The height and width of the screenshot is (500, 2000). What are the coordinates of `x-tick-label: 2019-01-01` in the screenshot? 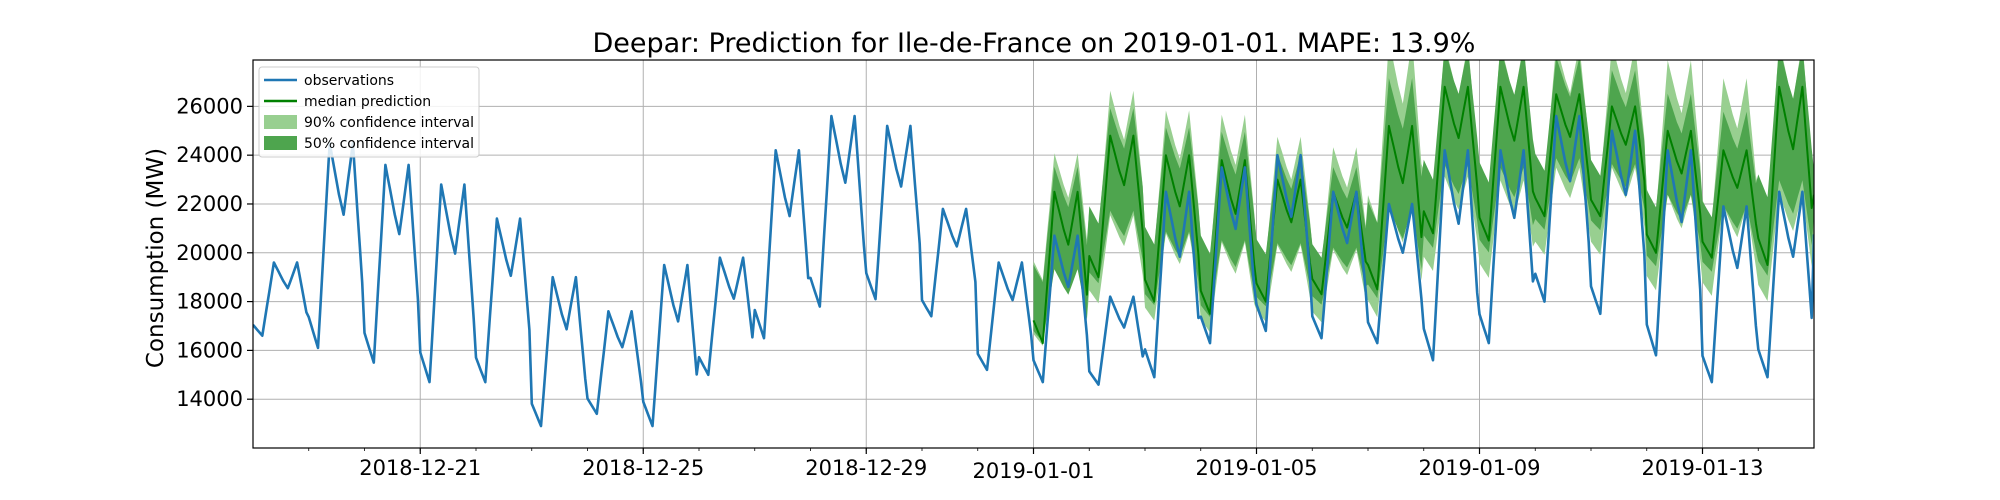 It's located at (1033, 471).